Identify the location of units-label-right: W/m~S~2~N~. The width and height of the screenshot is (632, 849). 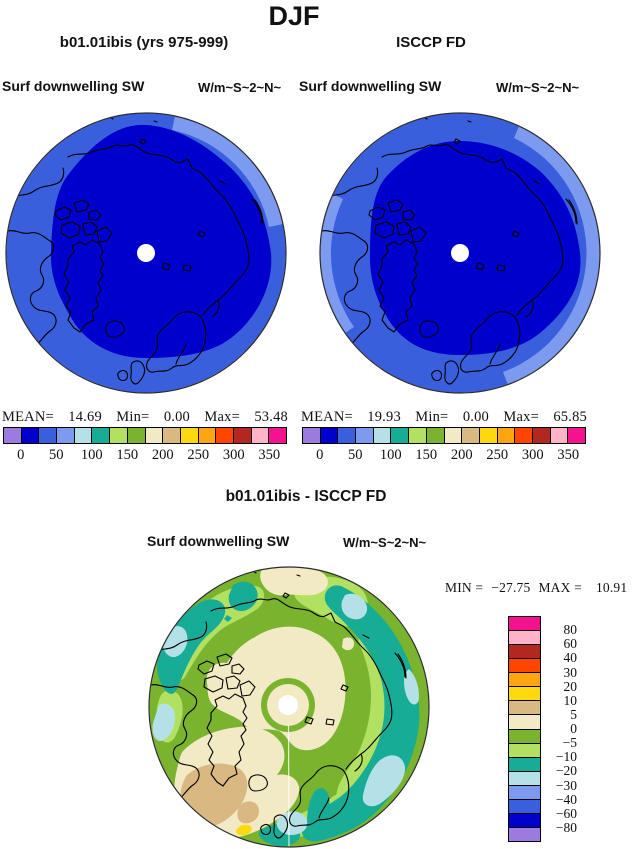
(538, 87).